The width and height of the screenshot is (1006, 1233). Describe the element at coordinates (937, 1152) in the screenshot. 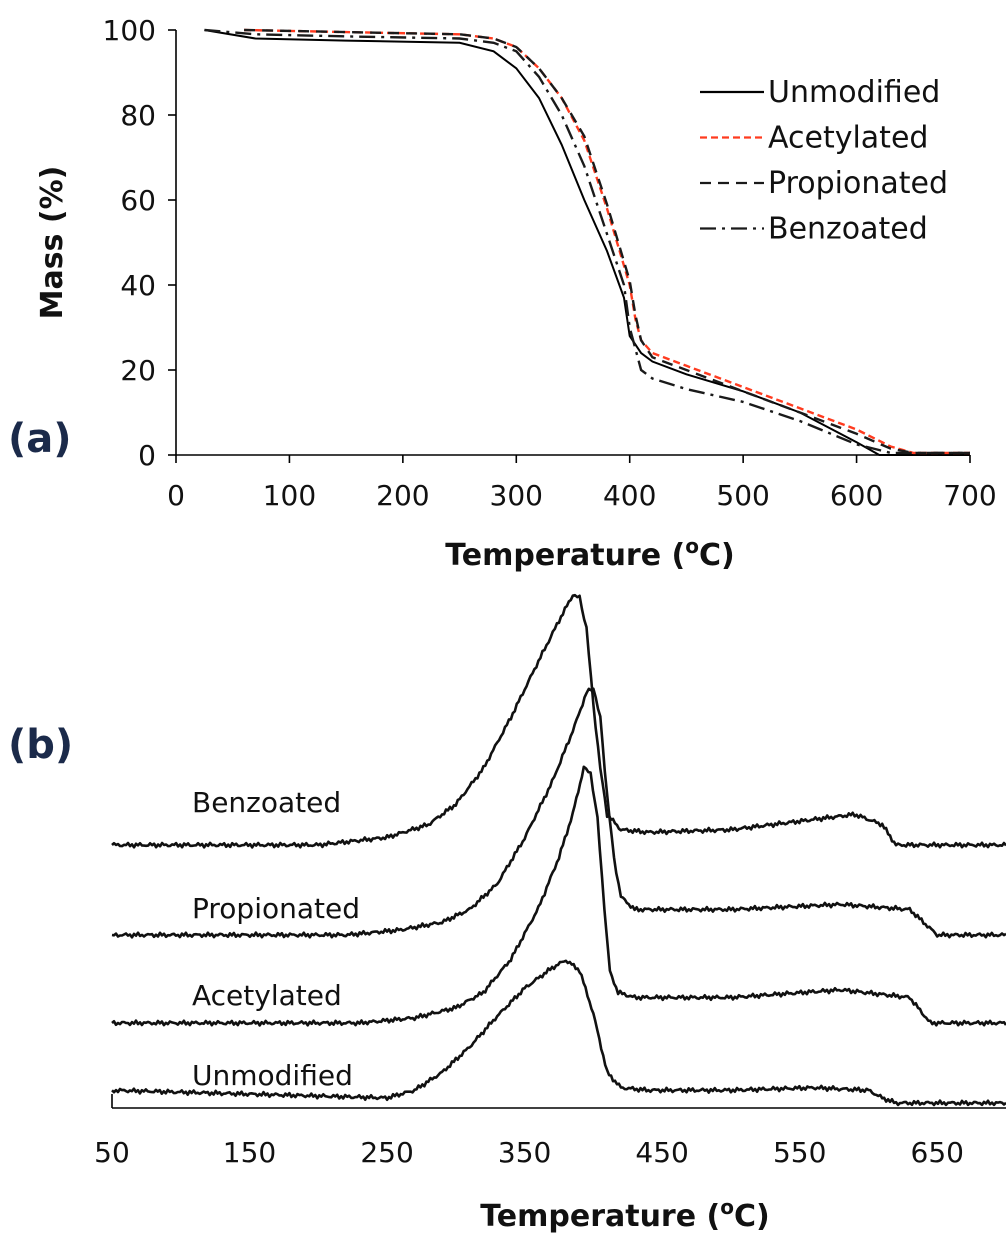

I see `panel-b-x-tick-label: 650` at that location.